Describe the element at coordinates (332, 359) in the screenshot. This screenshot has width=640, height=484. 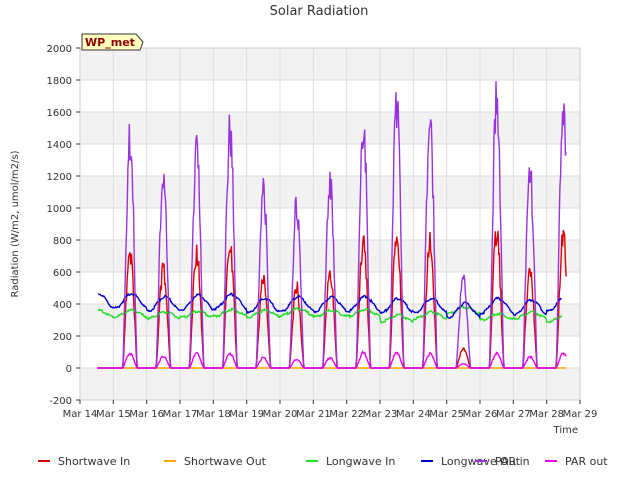
I see `series-line-par-out` at that location.